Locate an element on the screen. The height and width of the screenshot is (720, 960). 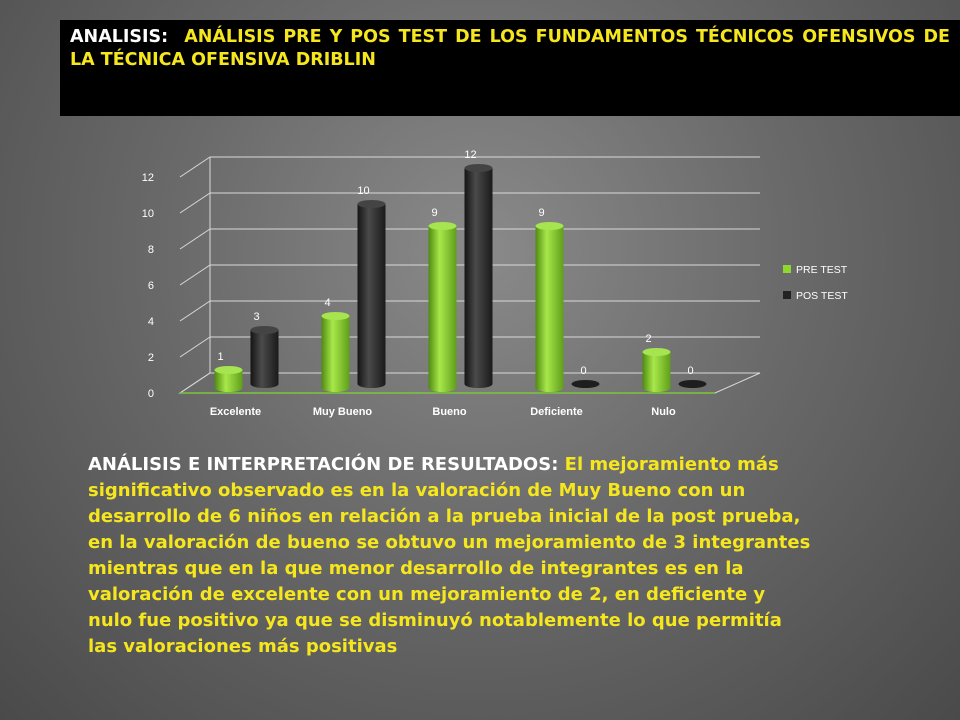
bar-pre-deficiente is located at coordinates (549, 307).